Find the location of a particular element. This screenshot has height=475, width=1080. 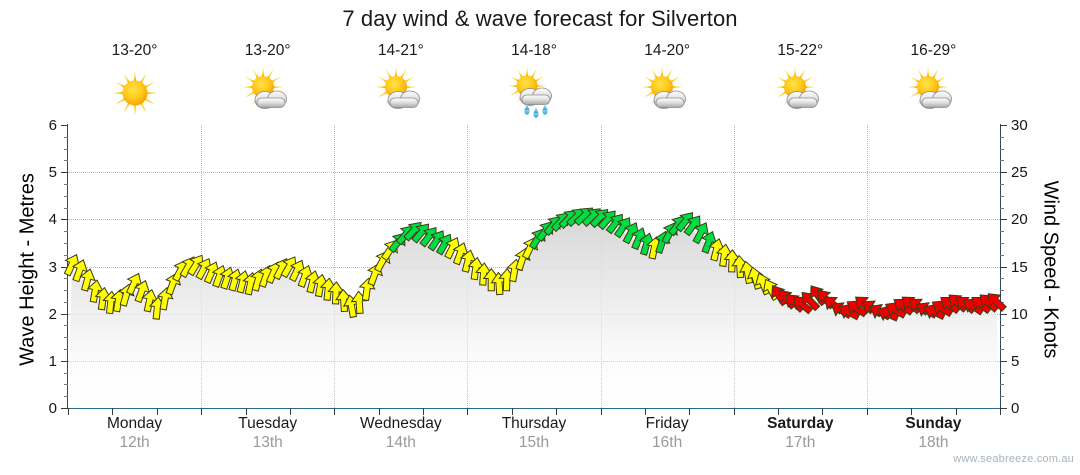

day-label-tuesday: Tuesday 13th is located at coordinates (268, 433).